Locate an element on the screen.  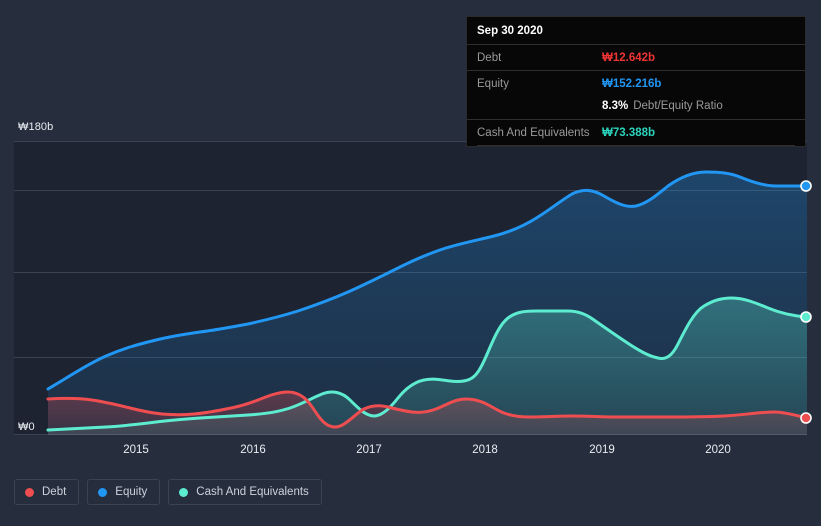
chart-legend: Debt Equity Cash And Equivalents is located at coordinates (168, 492).